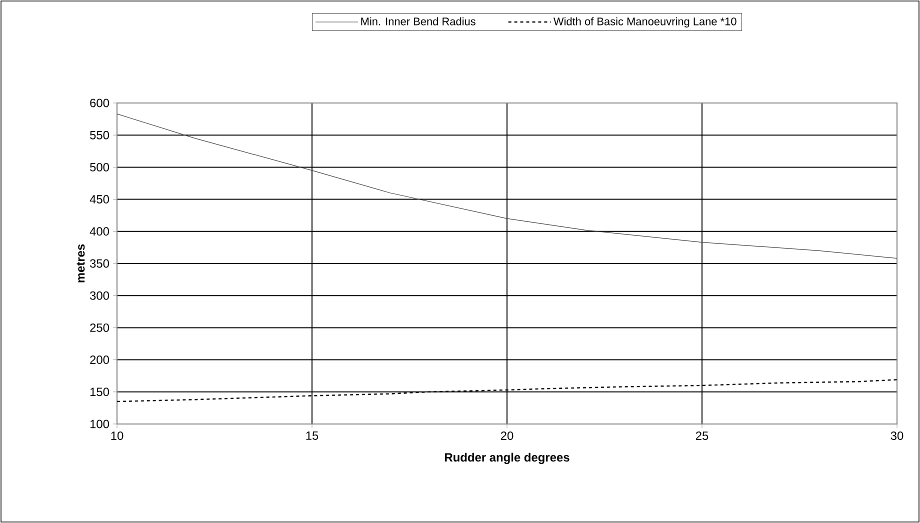 This screenshot has height=523, width=920. I want to click on x-axis-title: Rudder angle degrees, so click(507, 458).